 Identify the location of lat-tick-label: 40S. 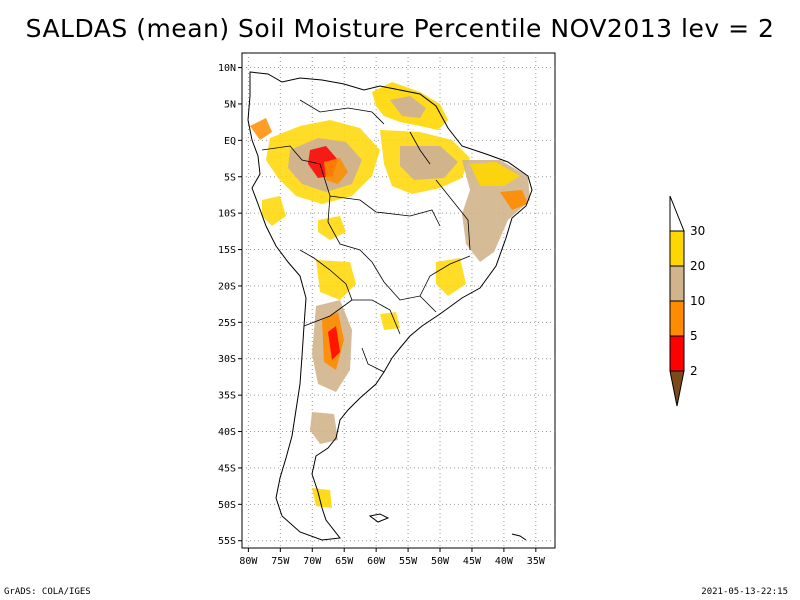
(227, 432).